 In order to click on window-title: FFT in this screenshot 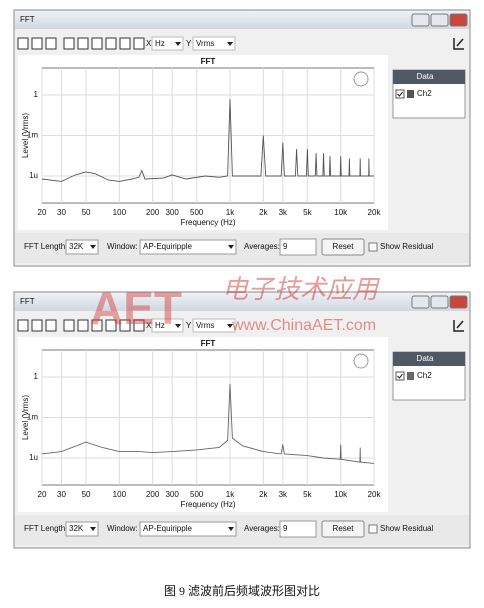, I will do `click(27, 19)`.